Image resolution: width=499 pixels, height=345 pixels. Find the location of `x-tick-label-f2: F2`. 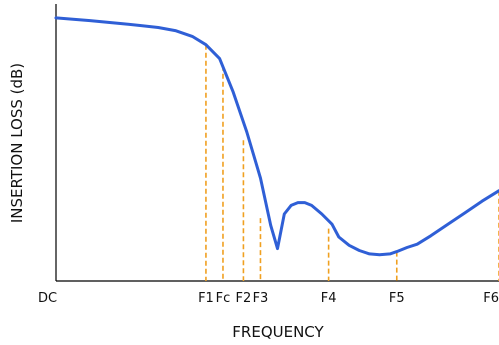

x-tick-label-f2: F2 is located at coordinates (244, 298).